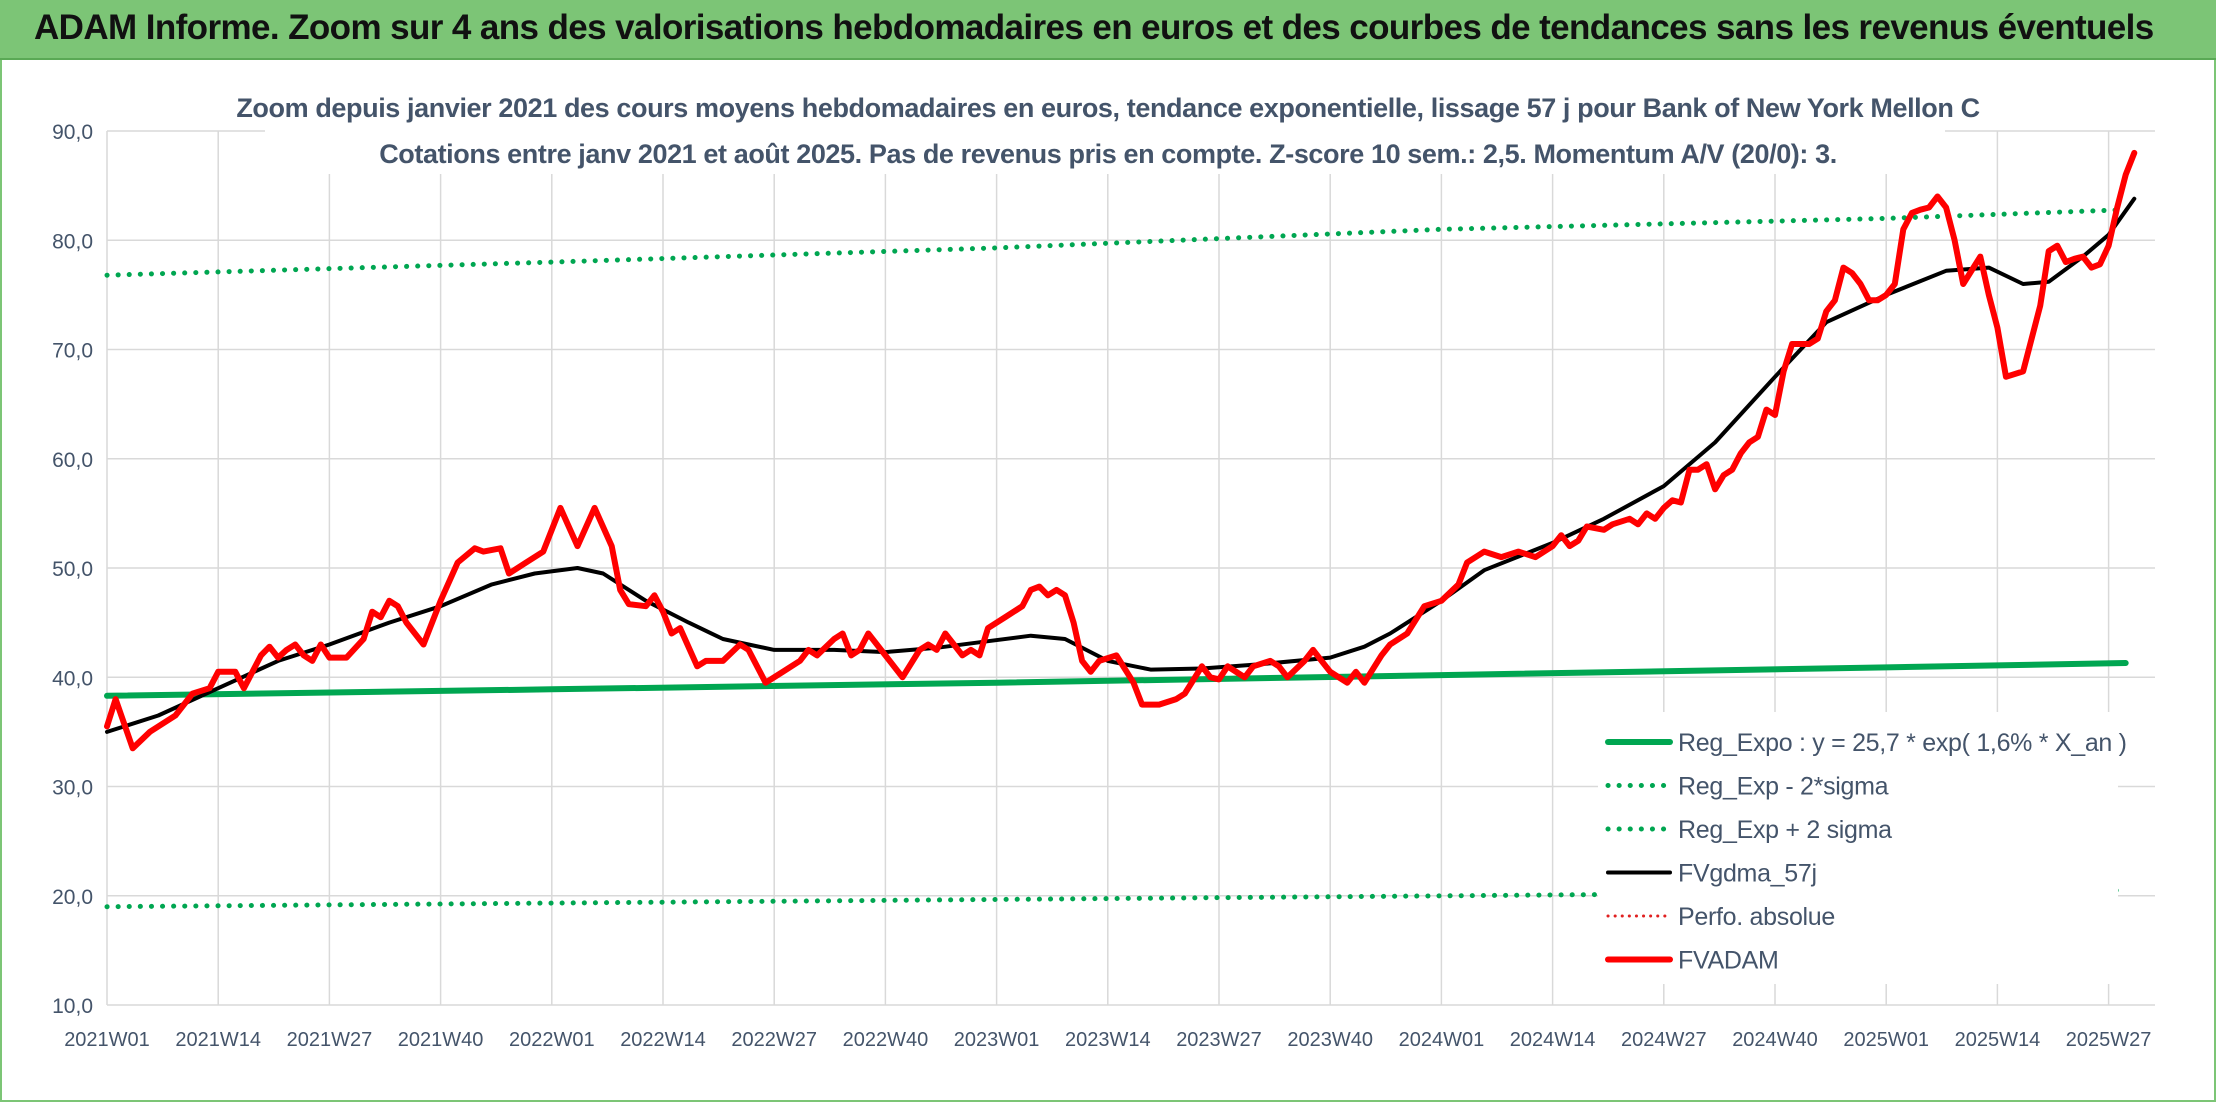 This screenshot has width=2216, height=1102. What do you see at coordinates (774, 1040) in the screenshot?
I see `x-tick-label: 2022W27` at bounding box center [774, 1040].